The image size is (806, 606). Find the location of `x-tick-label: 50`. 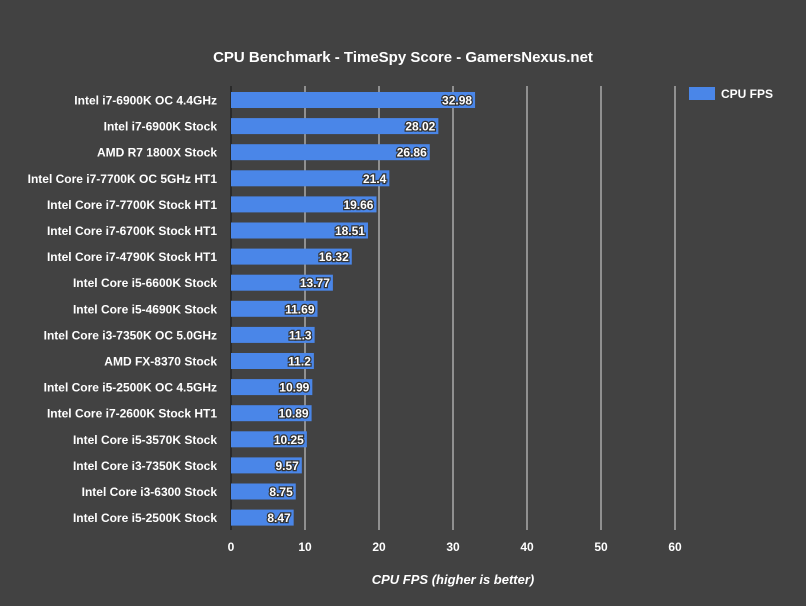

x-tick-label: 50 is located at coordinates (601, 547).